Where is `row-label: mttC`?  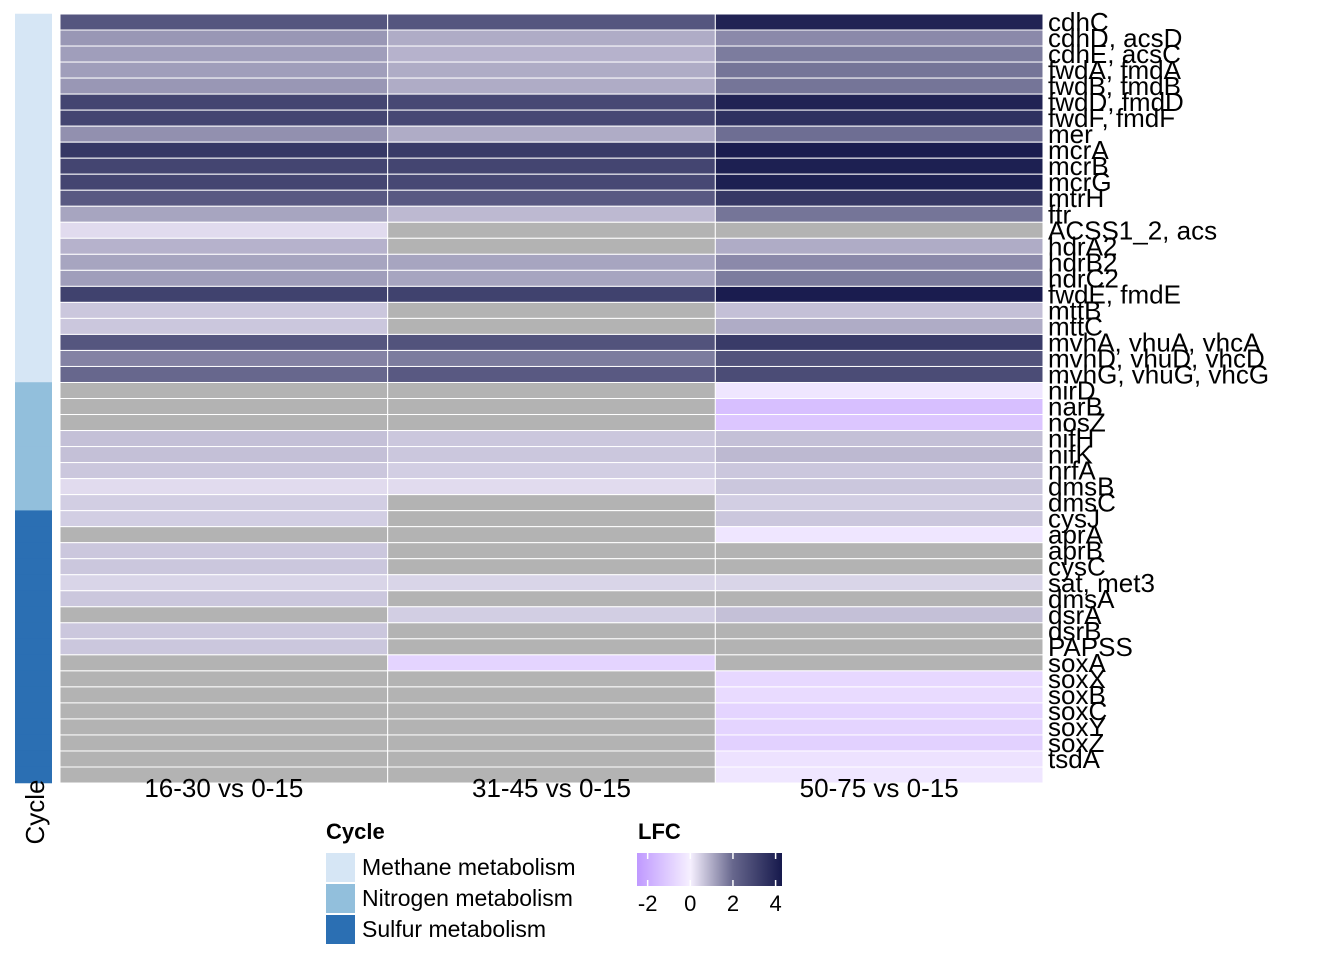 row-label: mttC is located at coordinates (1075, 326).